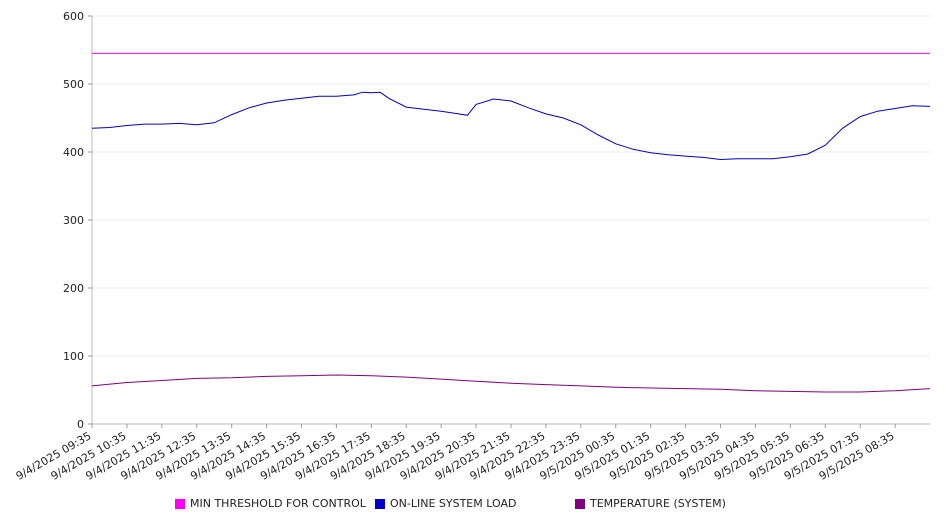  What do you see at coordinates (73, 220) in the screenshot?
I see `y-tick-label: 300` at bounding box center [73, 220].